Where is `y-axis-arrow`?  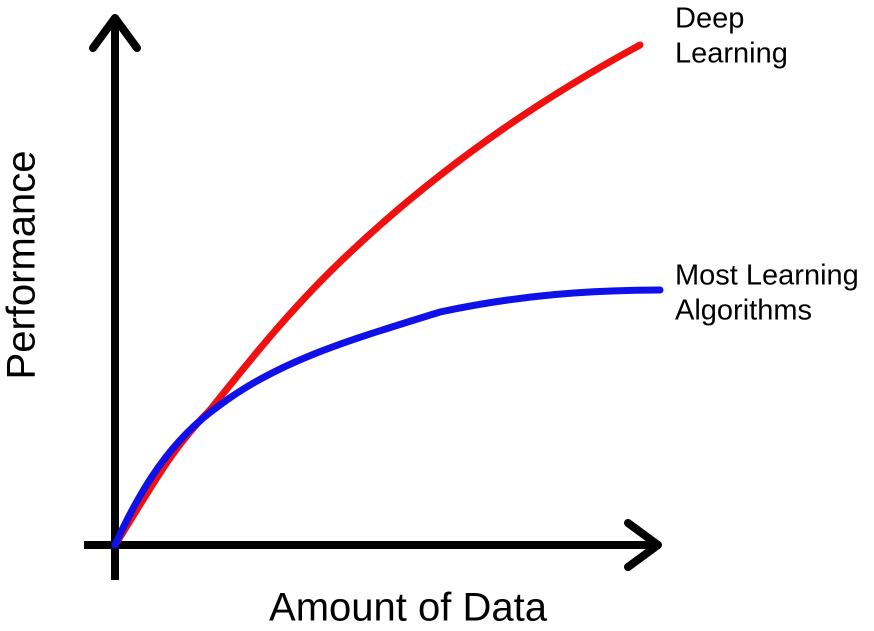 y-axis-arrow is located at coordinates (115, 33).